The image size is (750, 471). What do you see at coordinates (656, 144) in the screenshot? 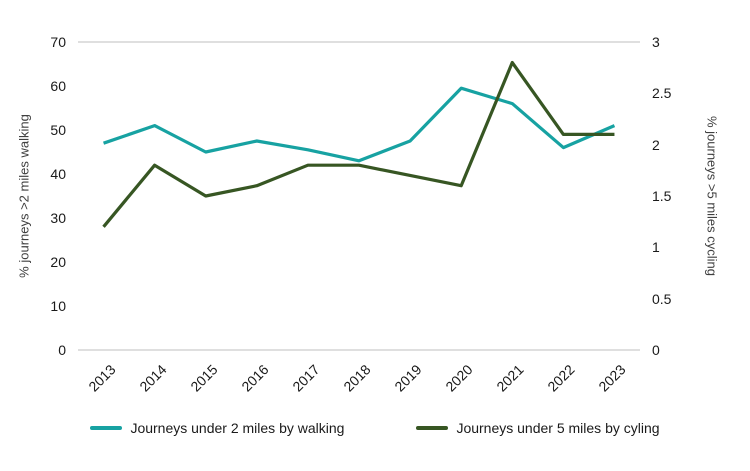
I see `right-axis-tick-label: 2` at bounding box center [656, 144].